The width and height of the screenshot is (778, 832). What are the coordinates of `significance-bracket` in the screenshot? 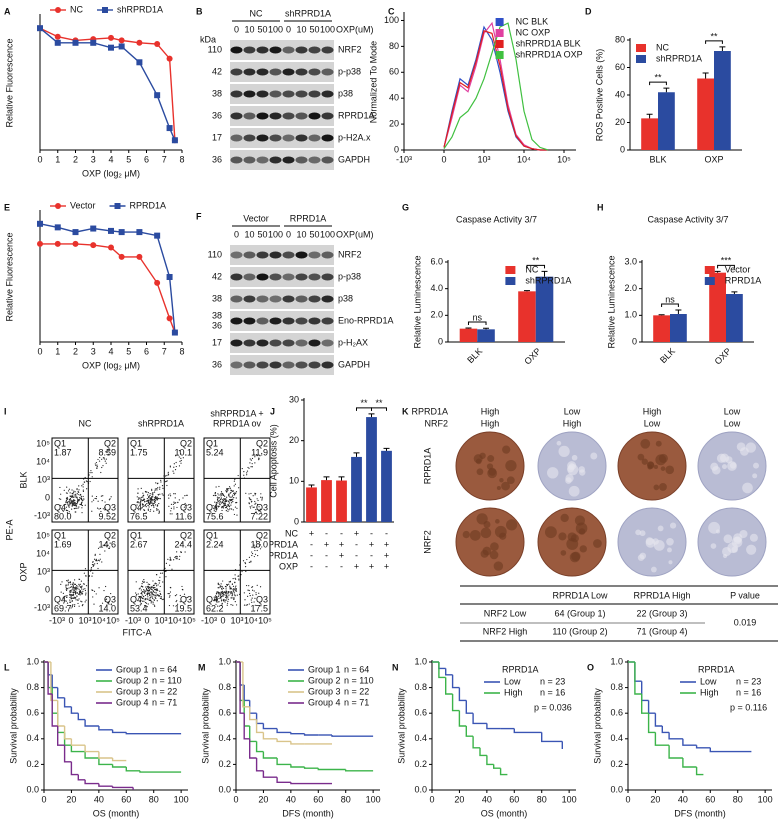 It's located at (658, 83).